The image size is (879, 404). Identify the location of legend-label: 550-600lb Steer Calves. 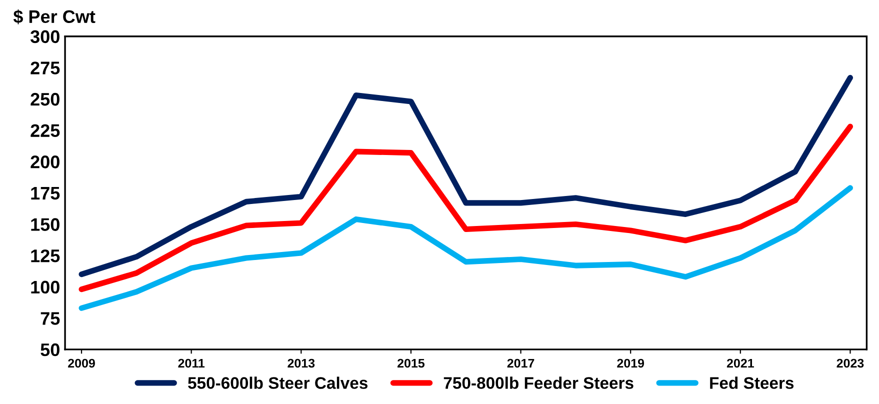
(278, 382).